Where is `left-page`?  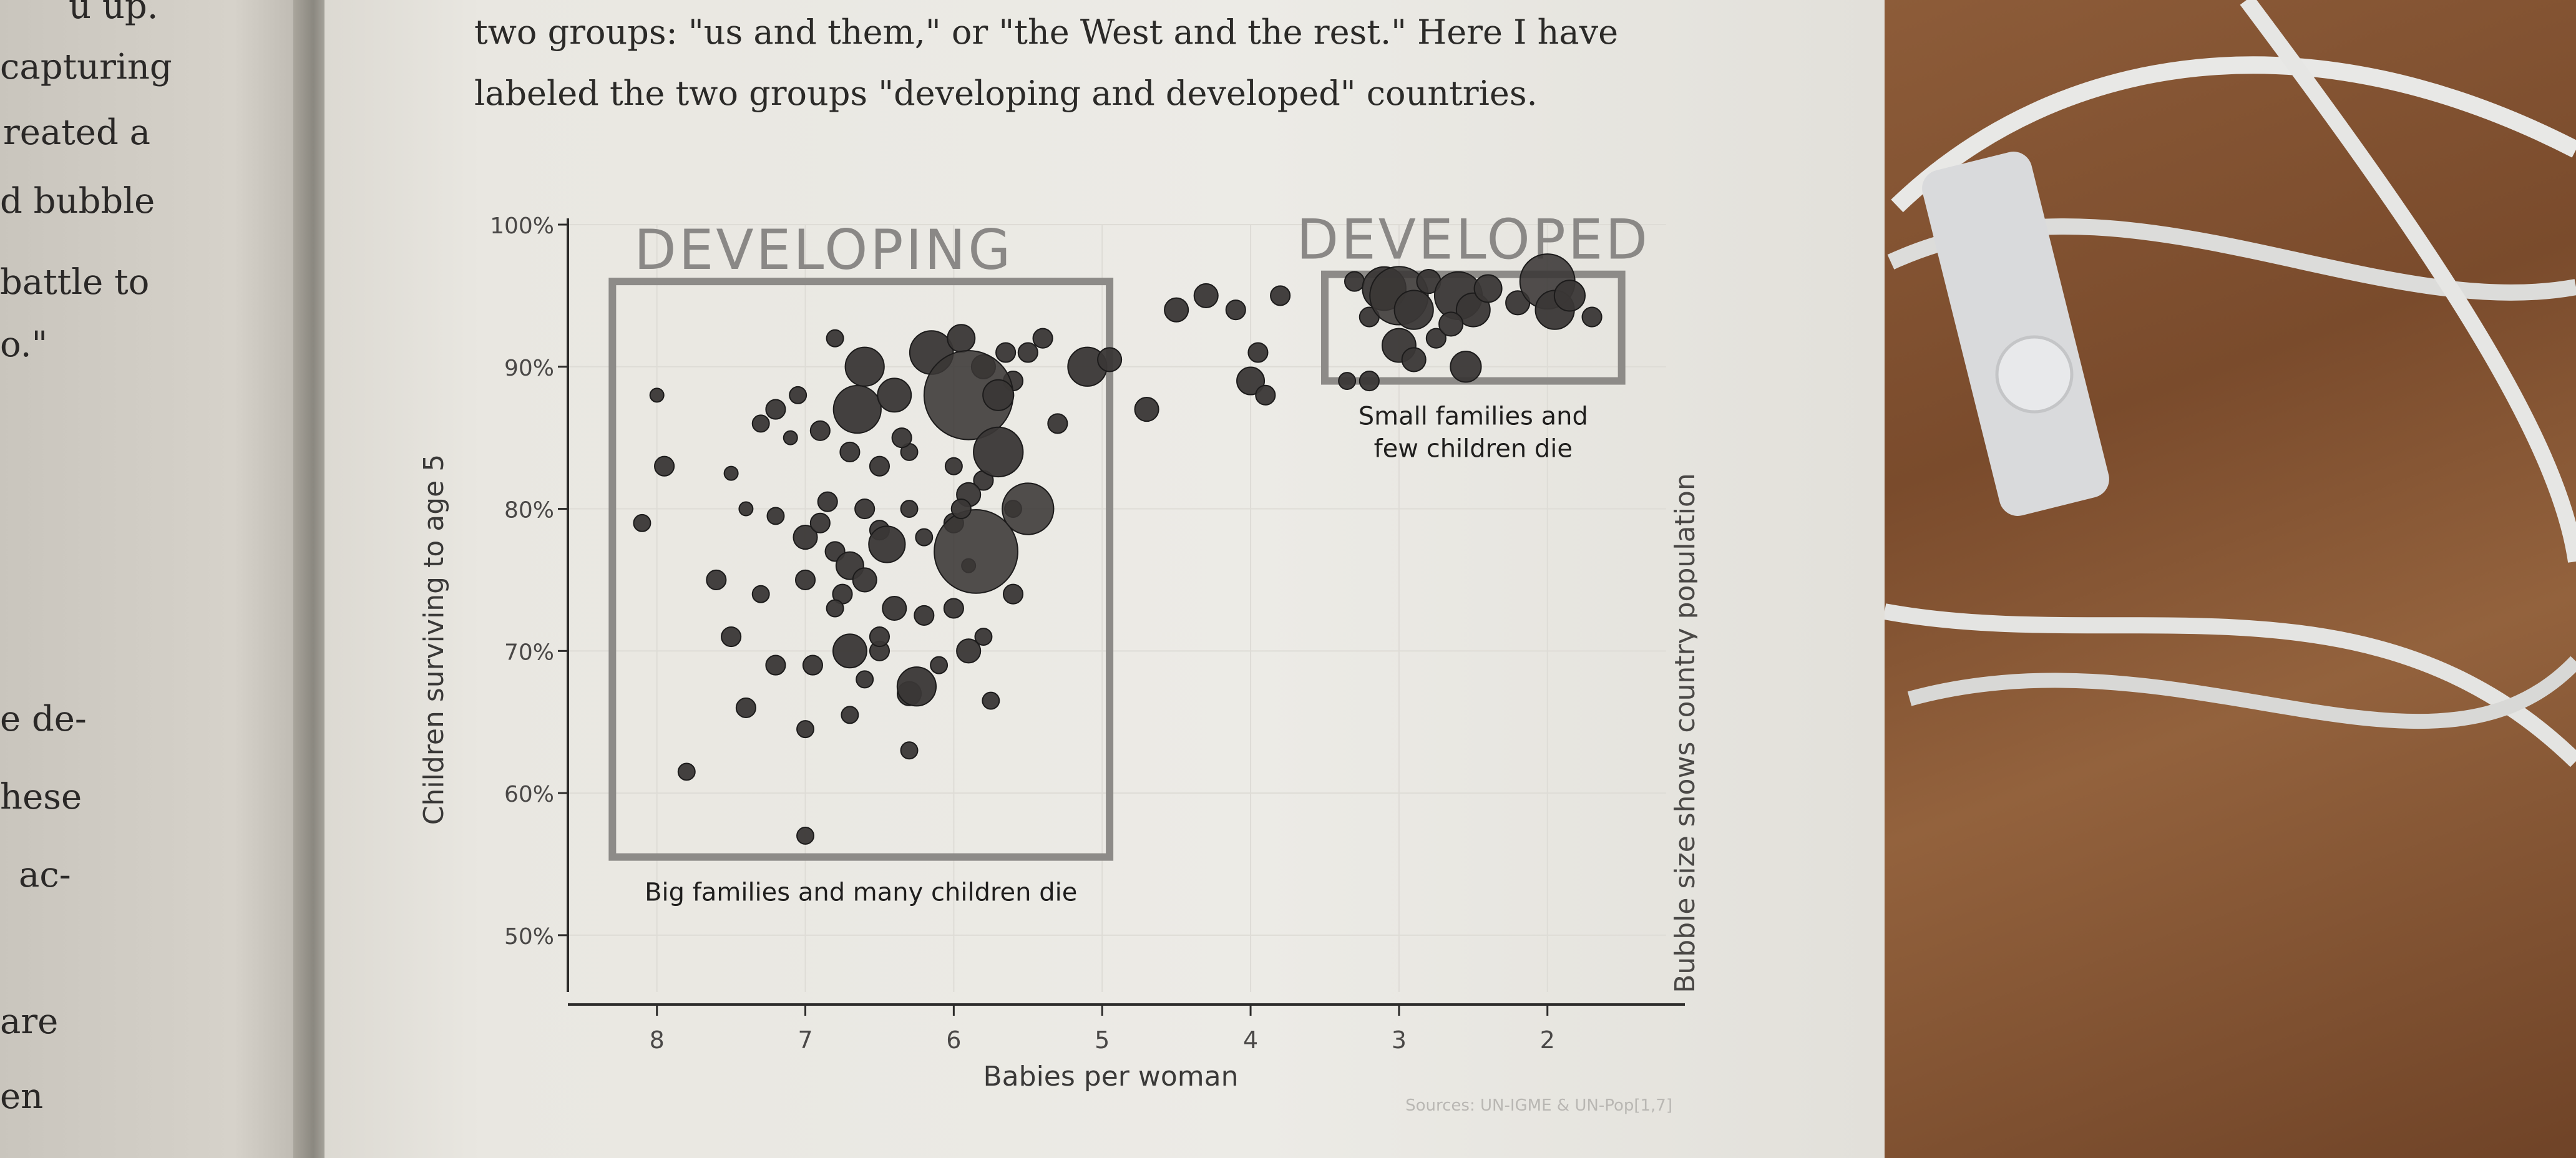 left-page is located at coordinates (156, 579).